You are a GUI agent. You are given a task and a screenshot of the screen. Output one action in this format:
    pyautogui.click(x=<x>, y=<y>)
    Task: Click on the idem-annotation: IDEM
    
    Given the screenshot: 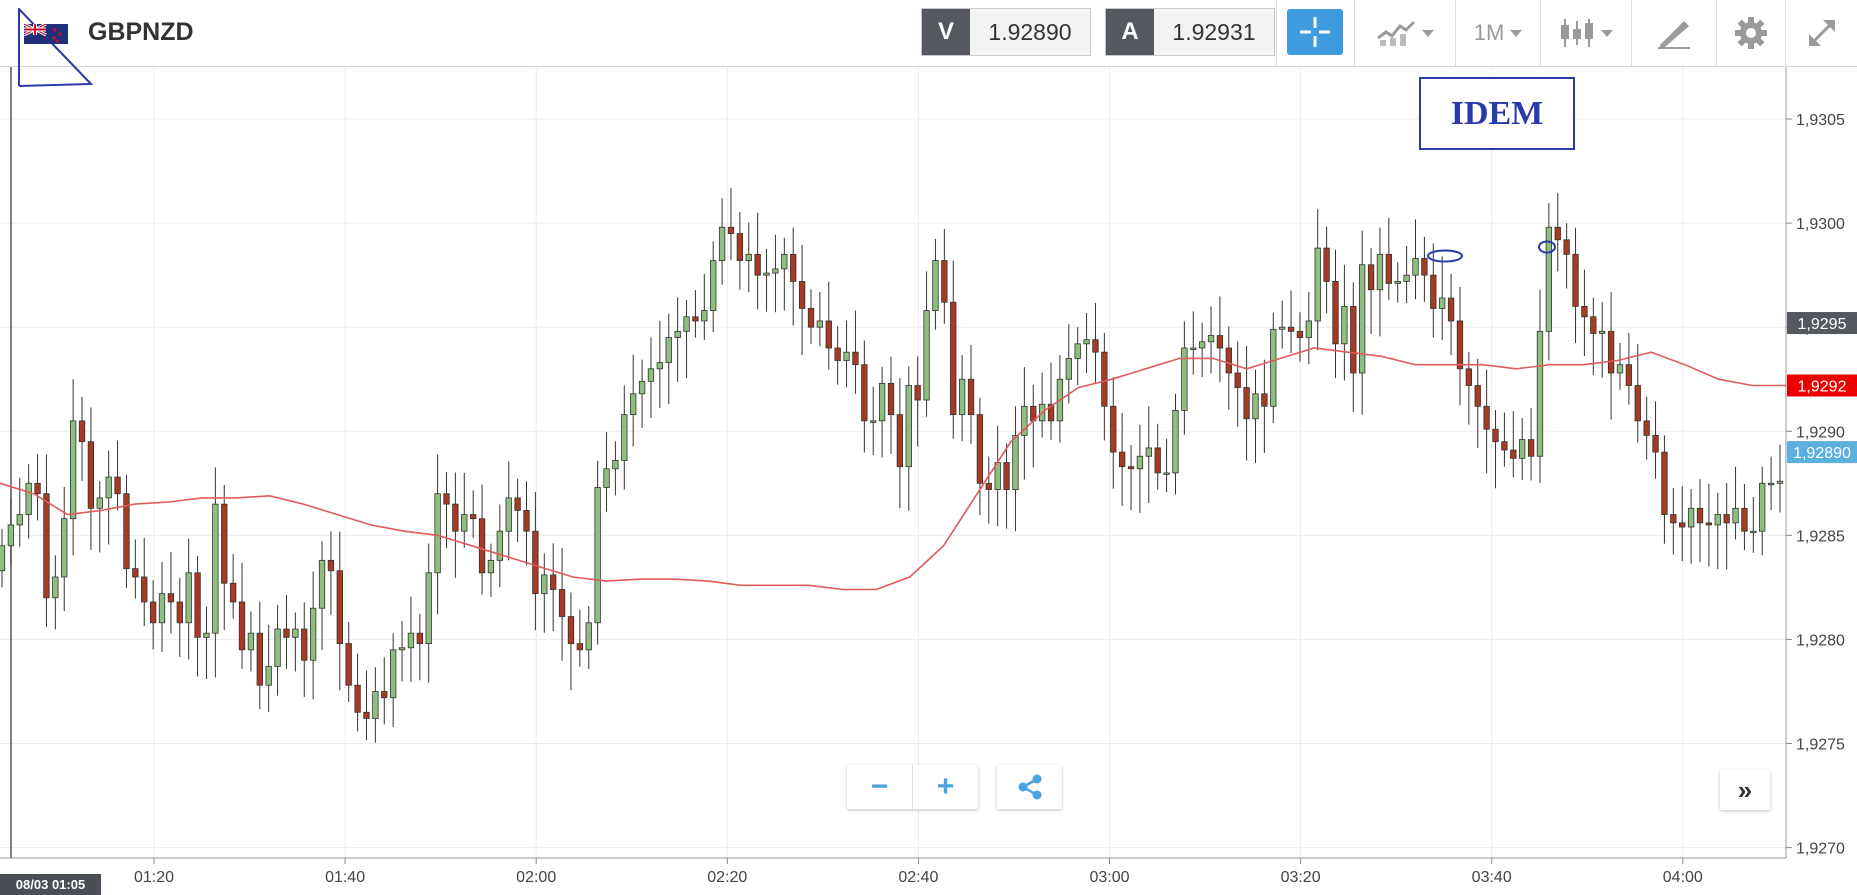 What is the action you would take?
    pyautogui.click(x=1497, y=113)
    